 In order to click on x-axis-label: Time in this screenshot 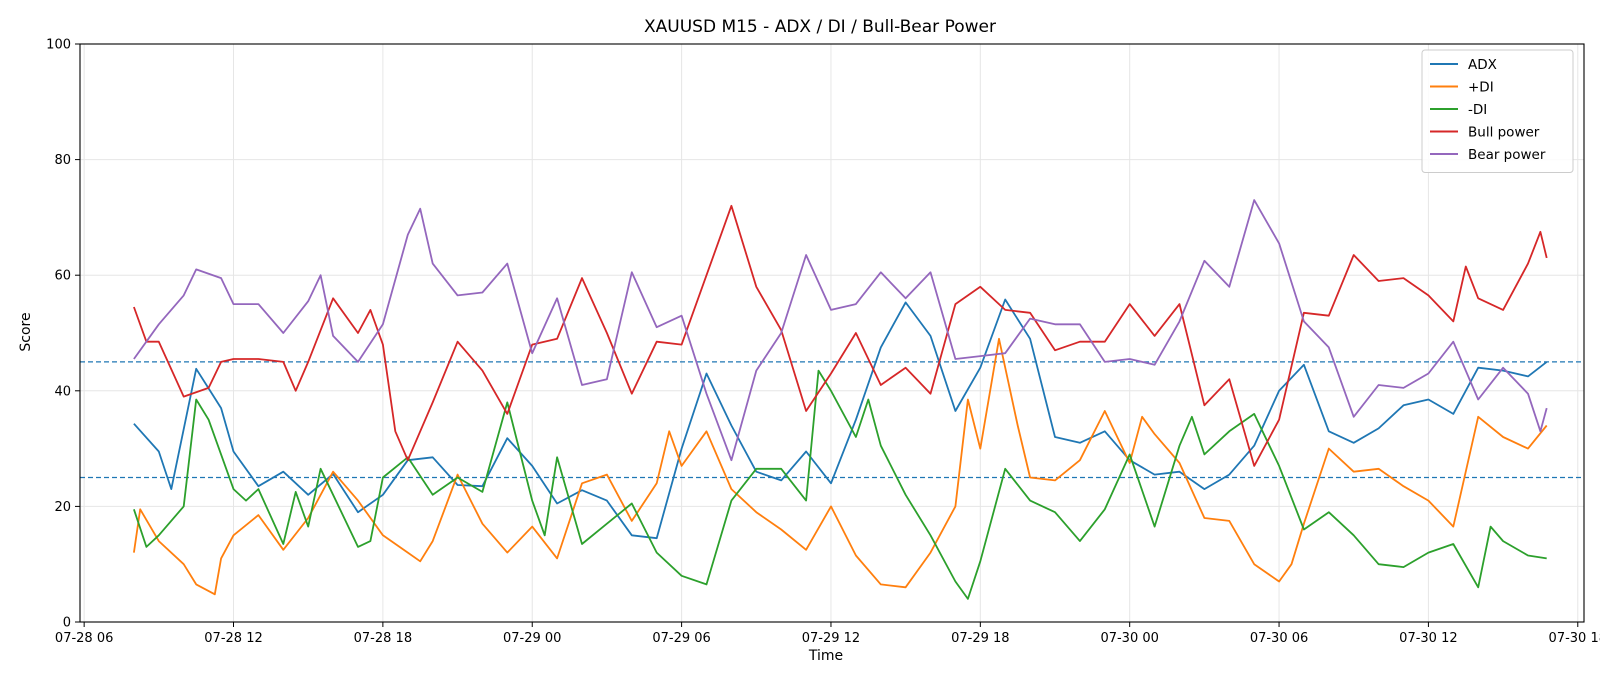, I will do `click(825, 656)`.